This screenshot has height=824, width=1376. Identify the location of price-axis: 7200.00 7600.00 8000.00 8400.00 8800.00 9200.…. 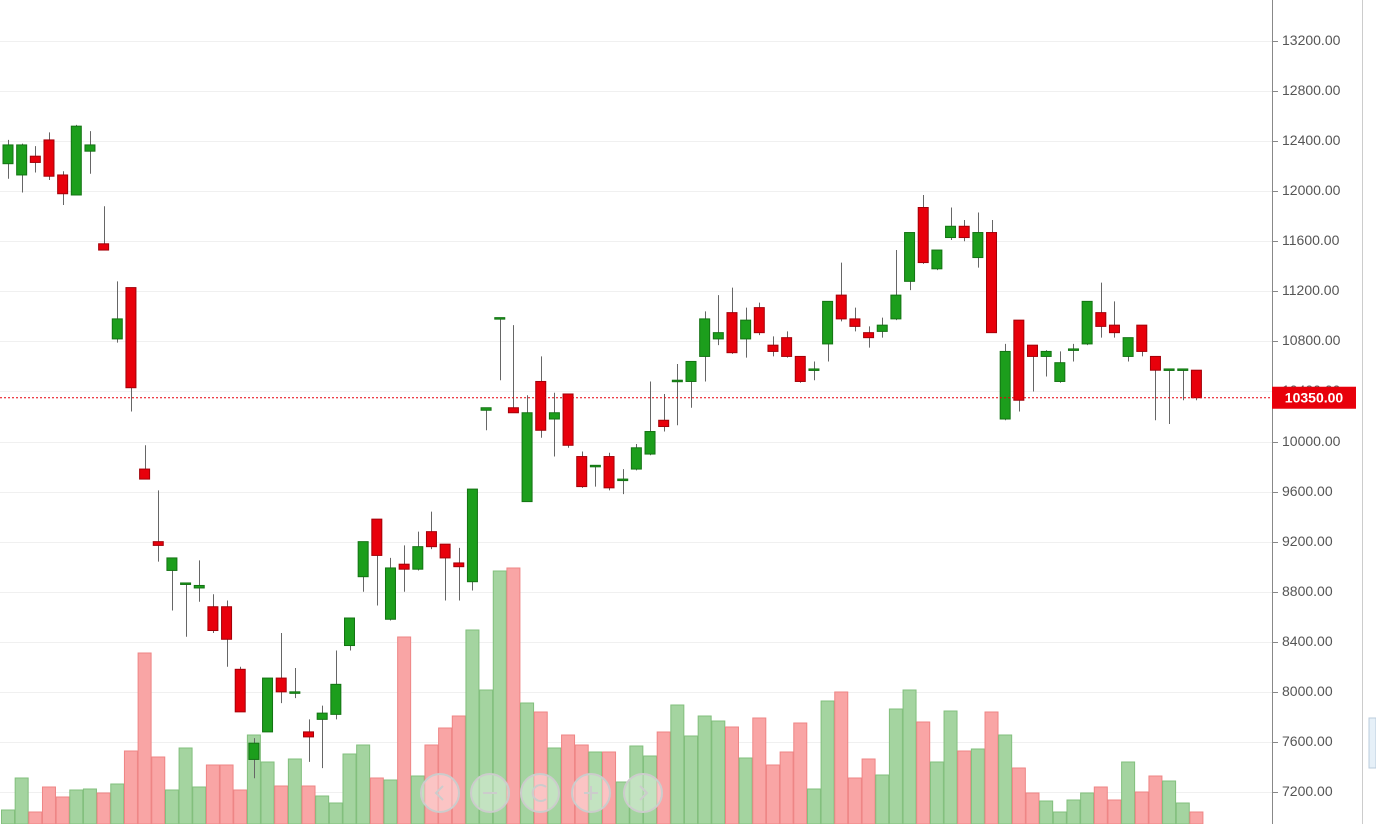
(1324, 412).